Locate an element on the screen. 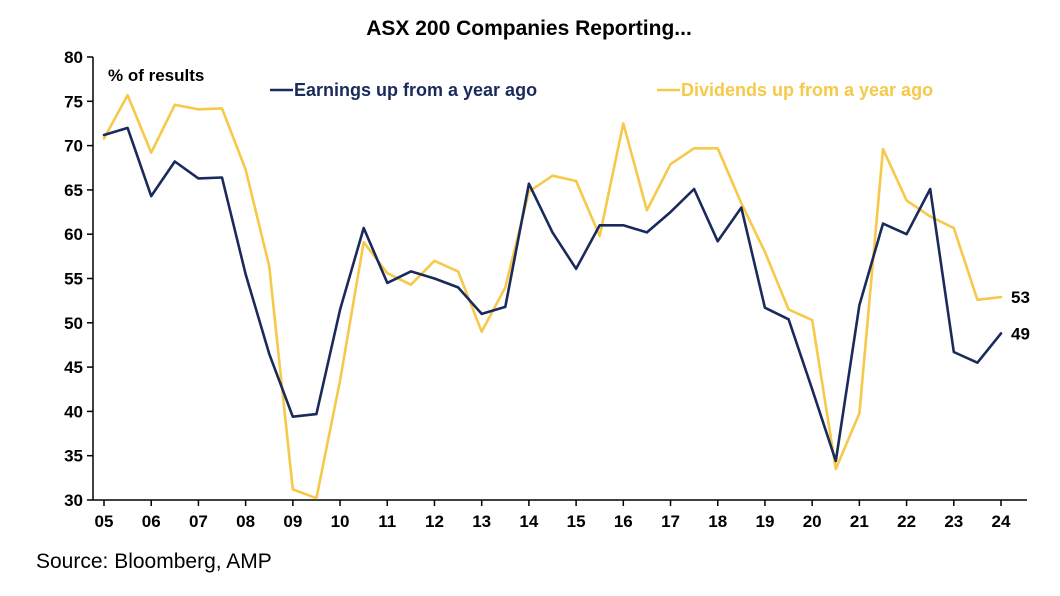  y-tick-label: 60 is located at coordinates (73, 234).